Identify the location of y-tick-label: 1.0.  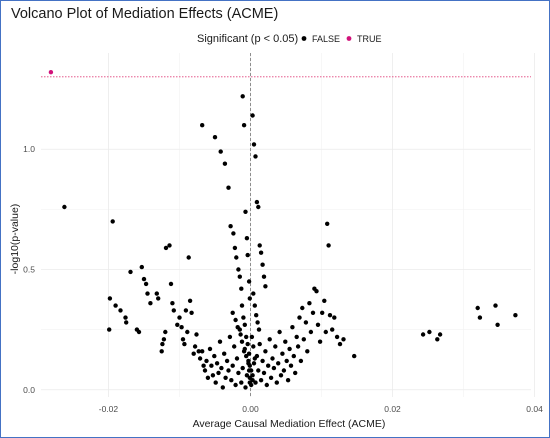
(29, 149).